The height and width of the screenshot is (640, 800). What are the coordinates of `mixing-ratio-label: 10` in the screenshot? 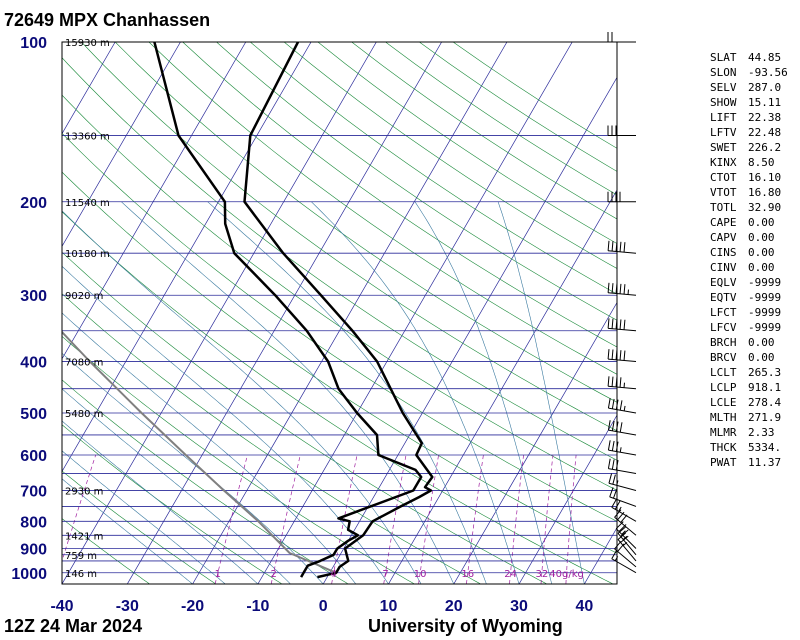 It's located at (420, 574).